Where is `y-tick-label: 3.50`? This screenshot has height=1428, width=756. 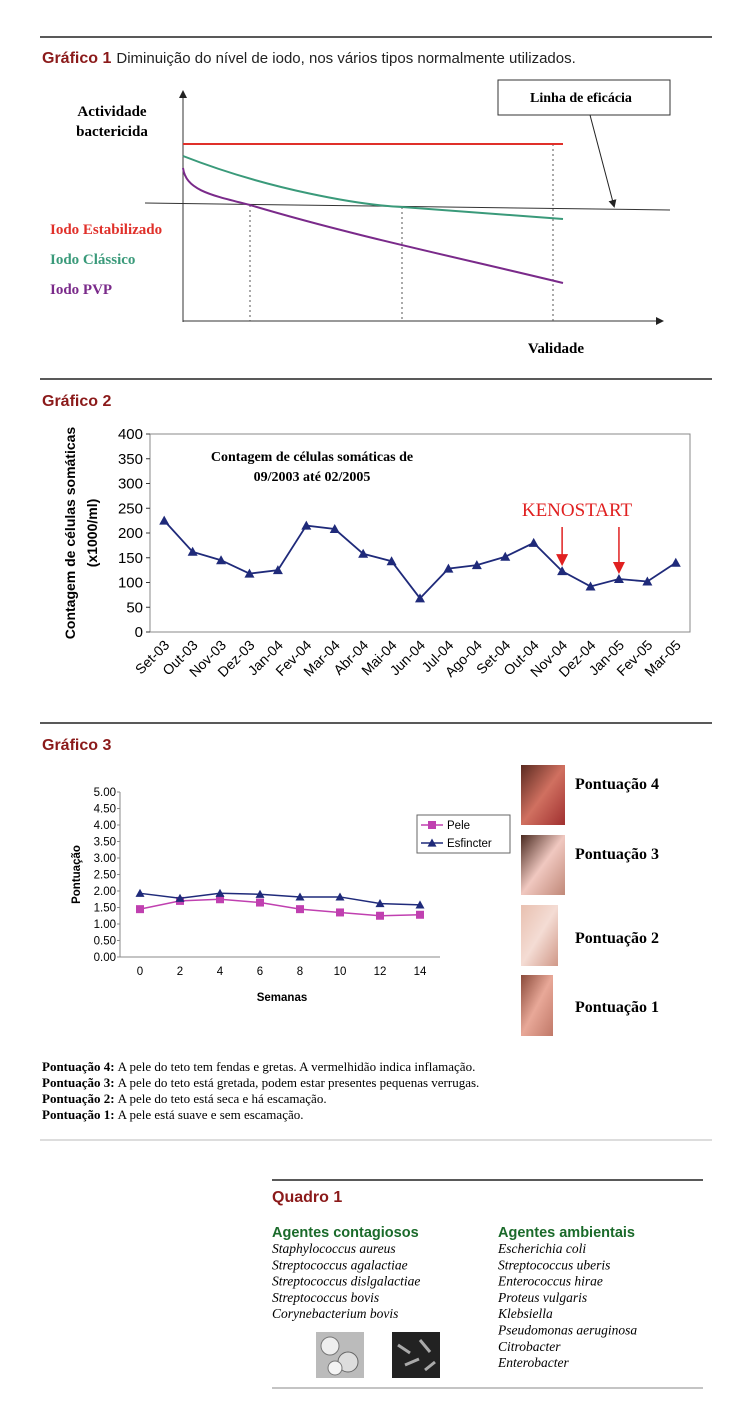
y-tick-label: 3.50 is located at coordinates (105, 843).